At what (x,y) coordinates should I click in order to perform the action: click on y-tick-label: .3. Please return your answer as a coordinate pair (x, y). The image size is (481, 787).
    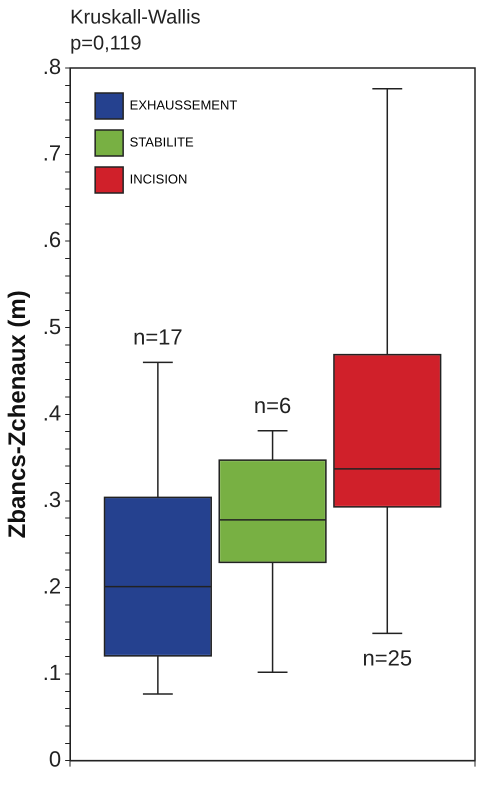
    Looking at the image, I should click on (52, 499).